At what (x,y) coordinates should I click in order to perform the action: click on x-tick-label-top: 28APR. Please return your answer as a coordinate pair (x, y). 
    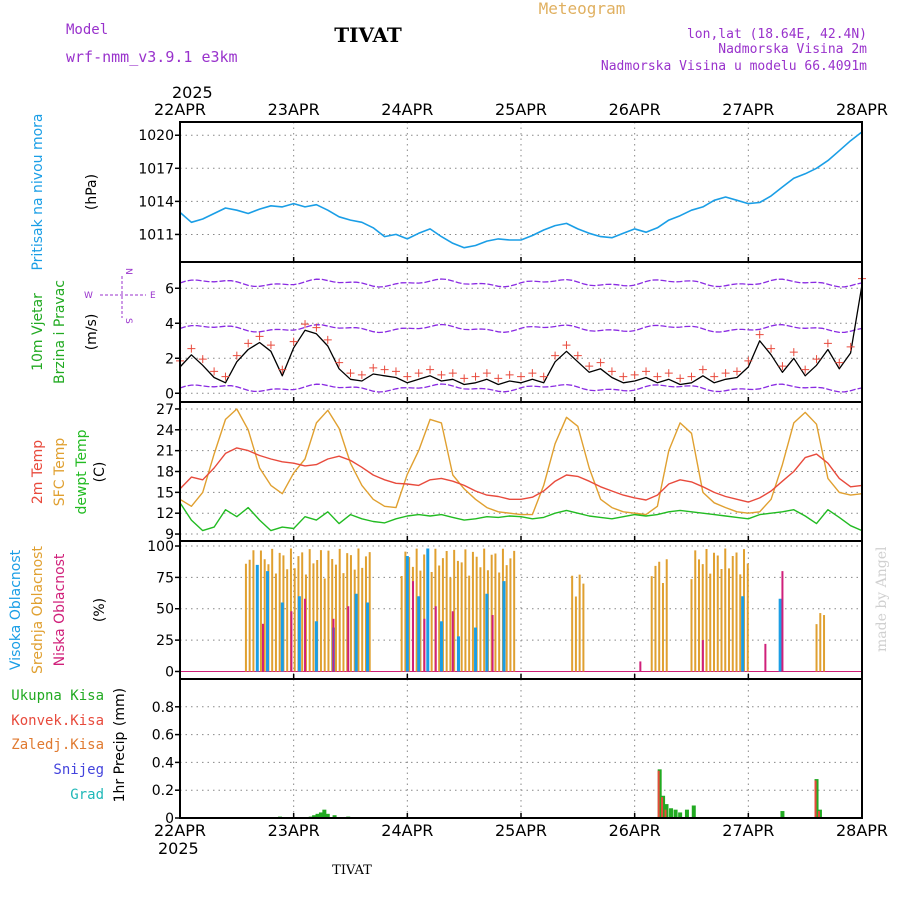
    Looking at the image, I should click on (862, 109).